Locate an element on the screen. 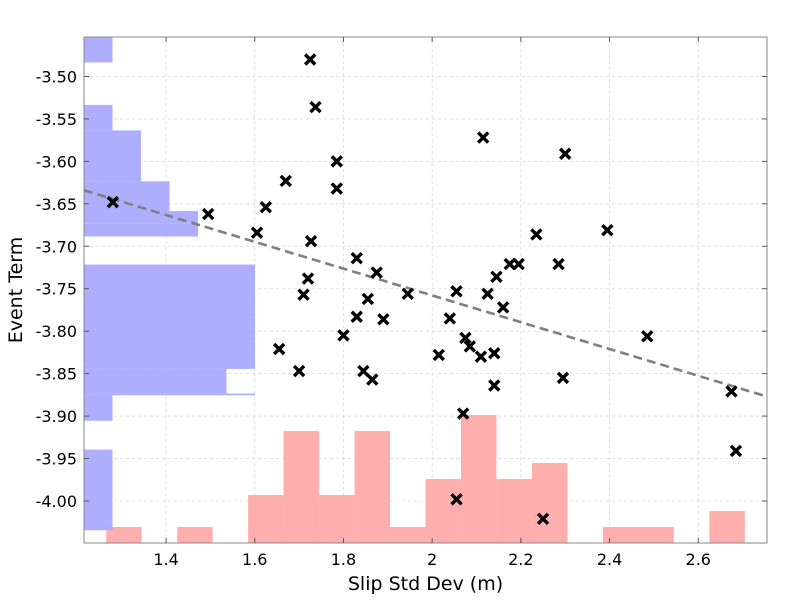 This screenshot has height=600, width=800. y-axis-title: Event Term is located at coordinates (16, 290).